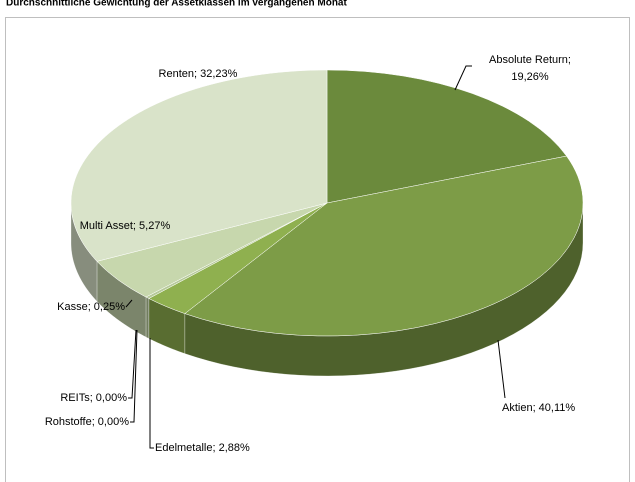 Image resolution: width=635 pixels, height=482 pixels. I want to click on data-label: REITs; 0,00%, so click(93, 398).